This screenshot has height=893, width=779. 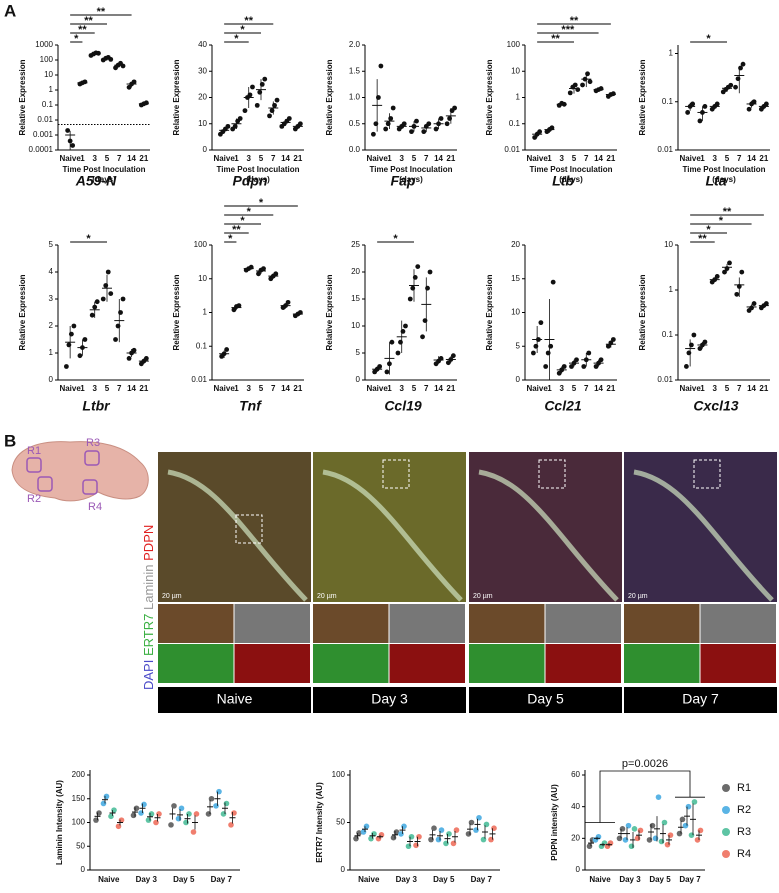 I want to click on condition-bar, so click(x=545, y=700).